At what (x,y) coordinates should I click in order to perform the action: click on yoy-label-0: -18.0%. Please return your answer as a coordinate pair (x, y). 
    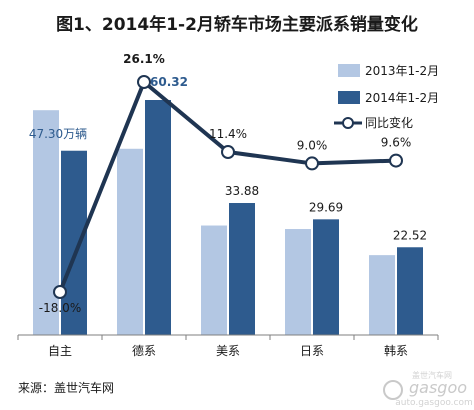
    Looking at the image, I should click on (60, 308).